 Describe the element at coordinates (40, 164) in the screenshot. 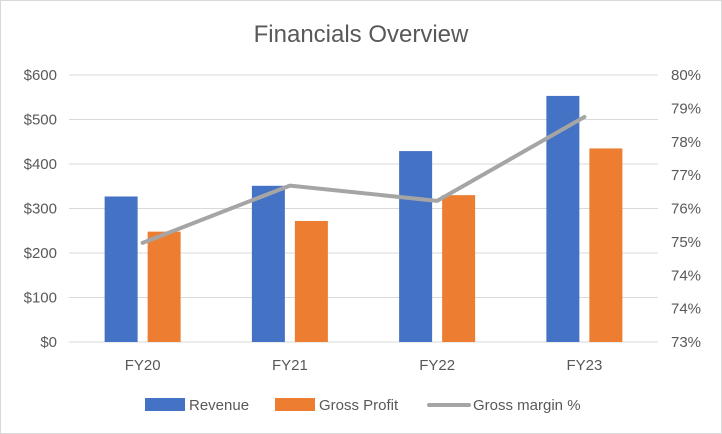

I see `left-tick-label: $400` at that location.